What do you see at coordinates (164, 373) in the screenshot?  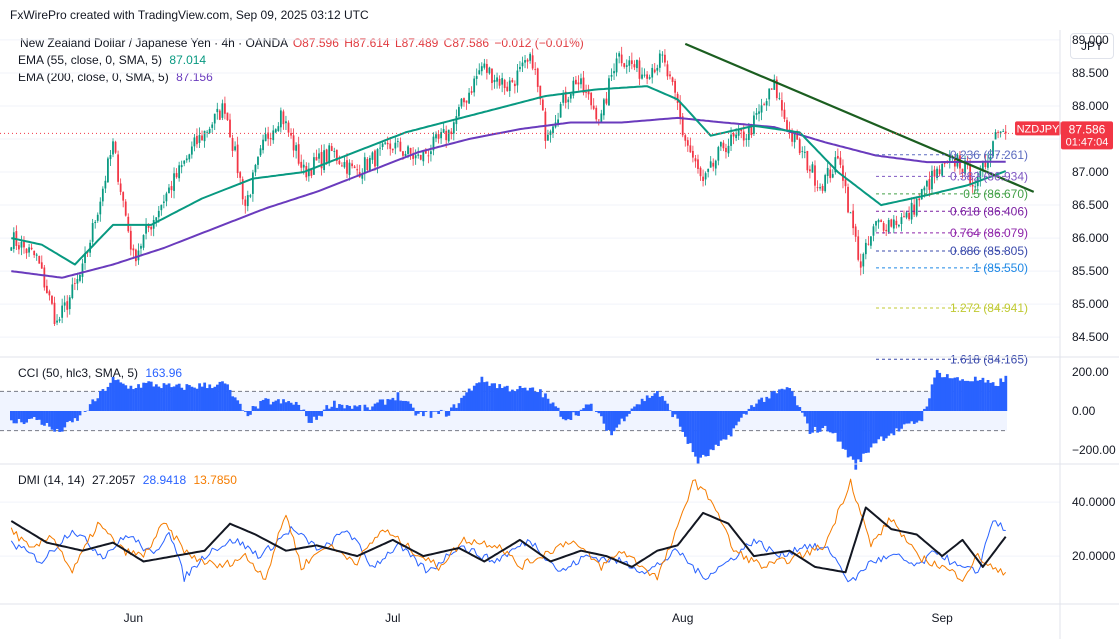 I see `cci-value: 163.96` at bounding box center [164, 373].